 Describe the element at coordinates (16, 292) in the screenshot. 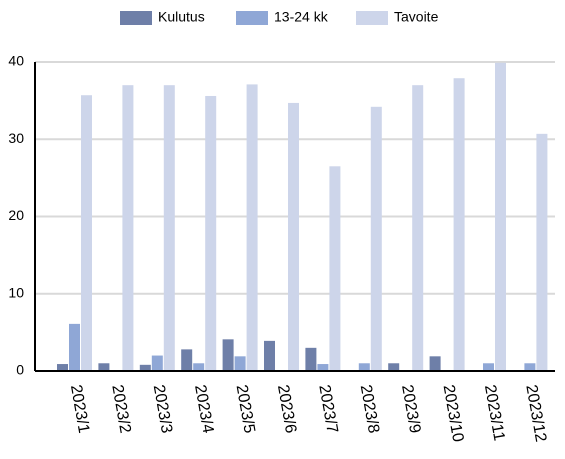

I see `y-tick-label: 10` at that location.